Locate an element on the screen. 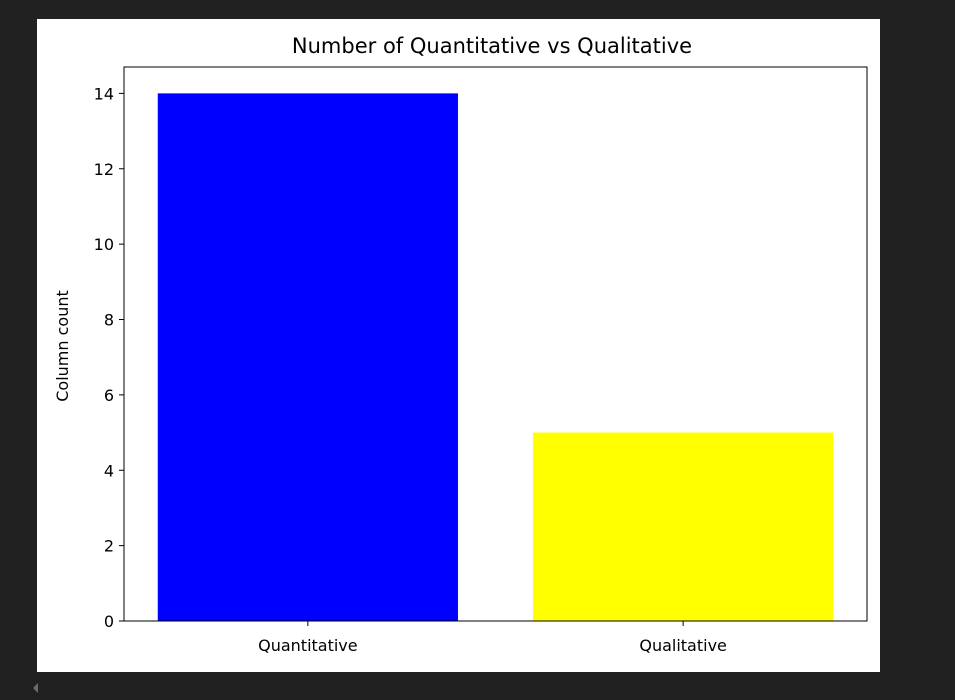  y-tick-label: 14 is located at coordinates (104, 93).